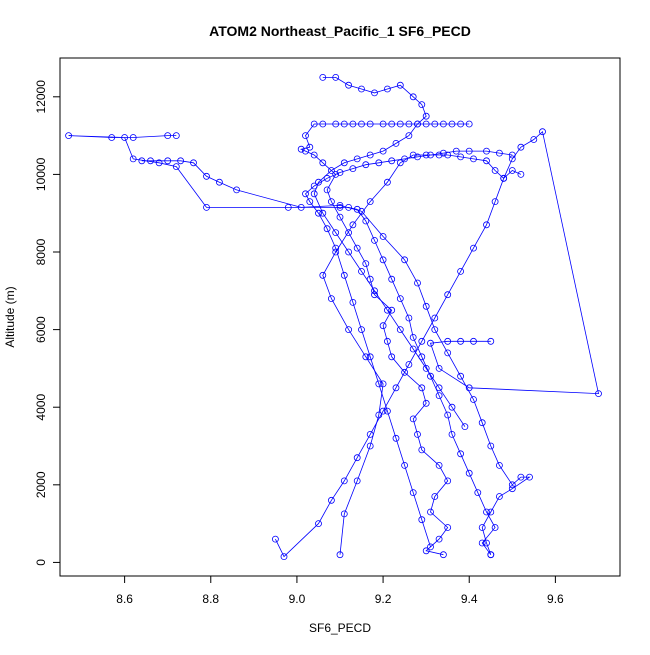 The image size is (650, 655). What do you see at coordinates (41, 407) in the screenshot?
I see `y-tick-label: 4000` at bounding box center [41, 407].